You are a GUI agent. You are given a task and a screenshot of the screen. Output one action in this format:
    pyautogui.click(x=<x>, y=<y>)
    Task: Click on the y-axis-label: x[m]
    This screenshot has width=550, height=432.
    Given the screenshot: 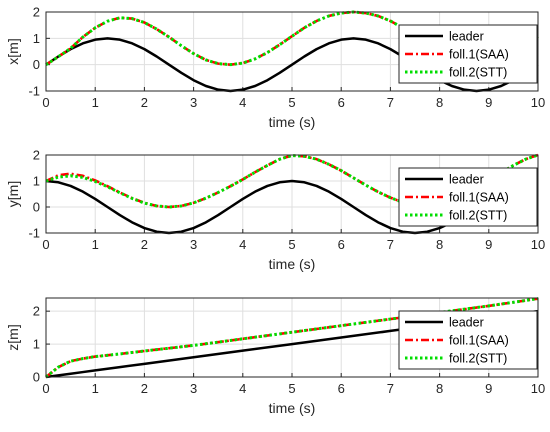 What is the action you would take?
    pyautogui.click(x=13, y=51)
    